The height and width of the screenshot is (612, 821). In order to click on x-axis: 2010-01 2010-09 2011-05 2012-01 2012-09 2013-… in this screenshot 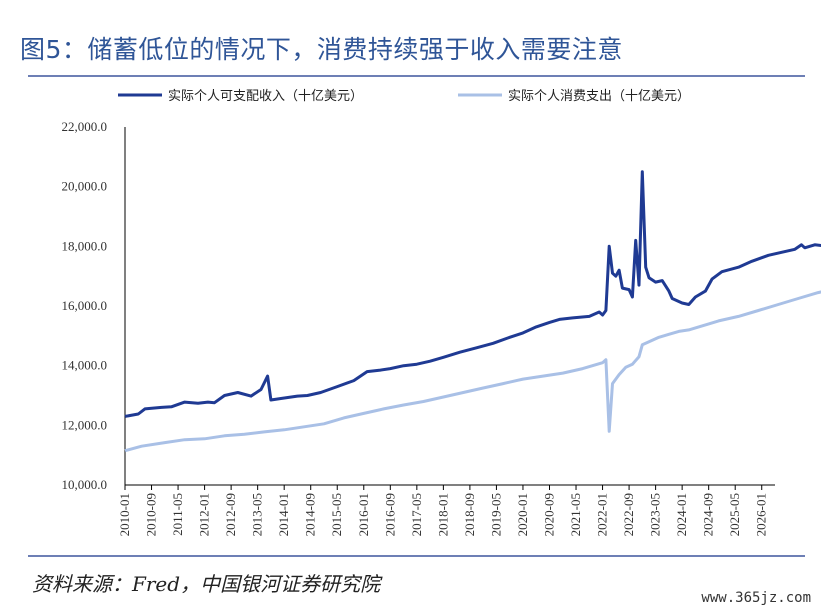, I will do `click(446, 510)`.